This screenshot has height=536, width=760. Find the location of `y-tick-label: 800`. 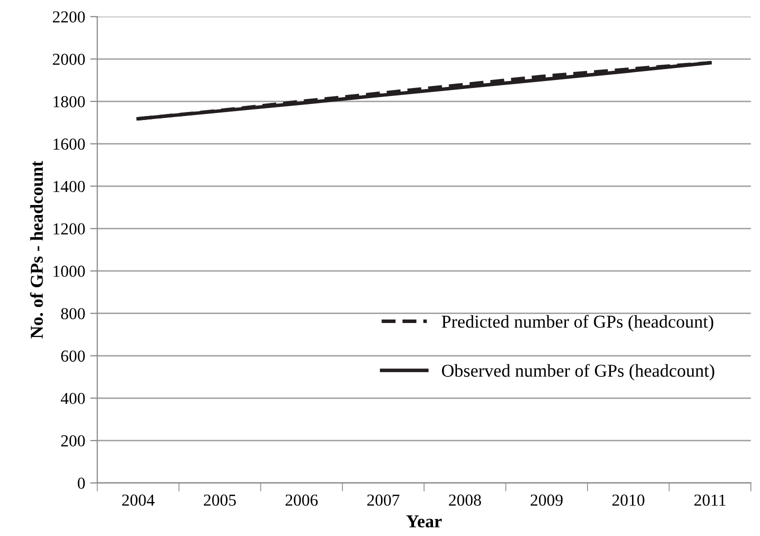

y-tick-label: 800 is located at coordinates (73, 314).